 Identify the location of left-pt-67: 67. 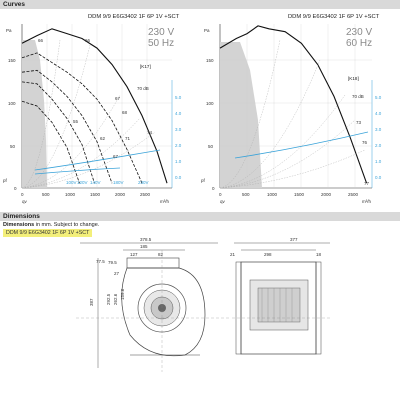
(118, 98).